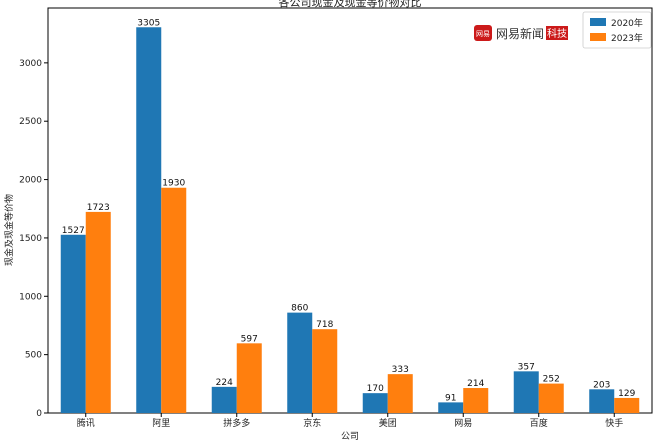  What do you see at coordinates (30, 122) in the screenshot?
I see `y-tick-label: 2500` at bounding box center [30, 122].